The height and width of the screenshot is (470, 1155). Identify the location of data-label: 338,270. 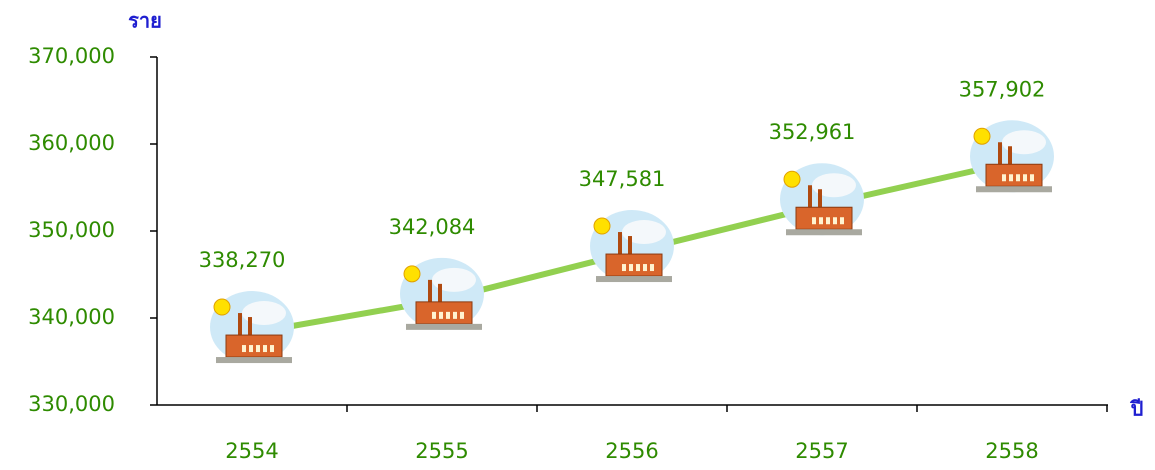
(242, 260).